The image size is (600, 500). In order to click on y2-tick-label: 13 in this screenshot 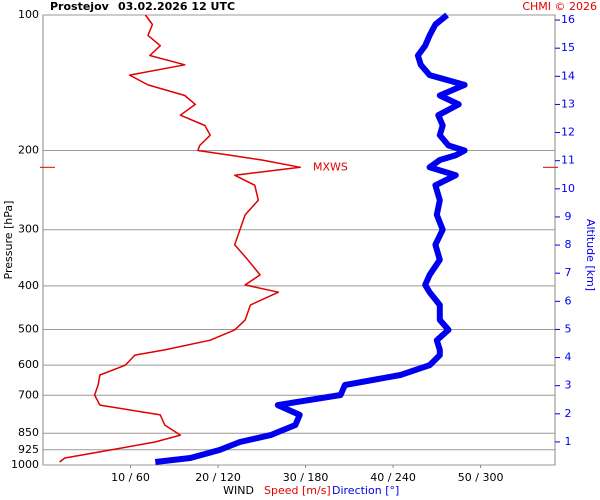, I will do `click(568, 103)`.